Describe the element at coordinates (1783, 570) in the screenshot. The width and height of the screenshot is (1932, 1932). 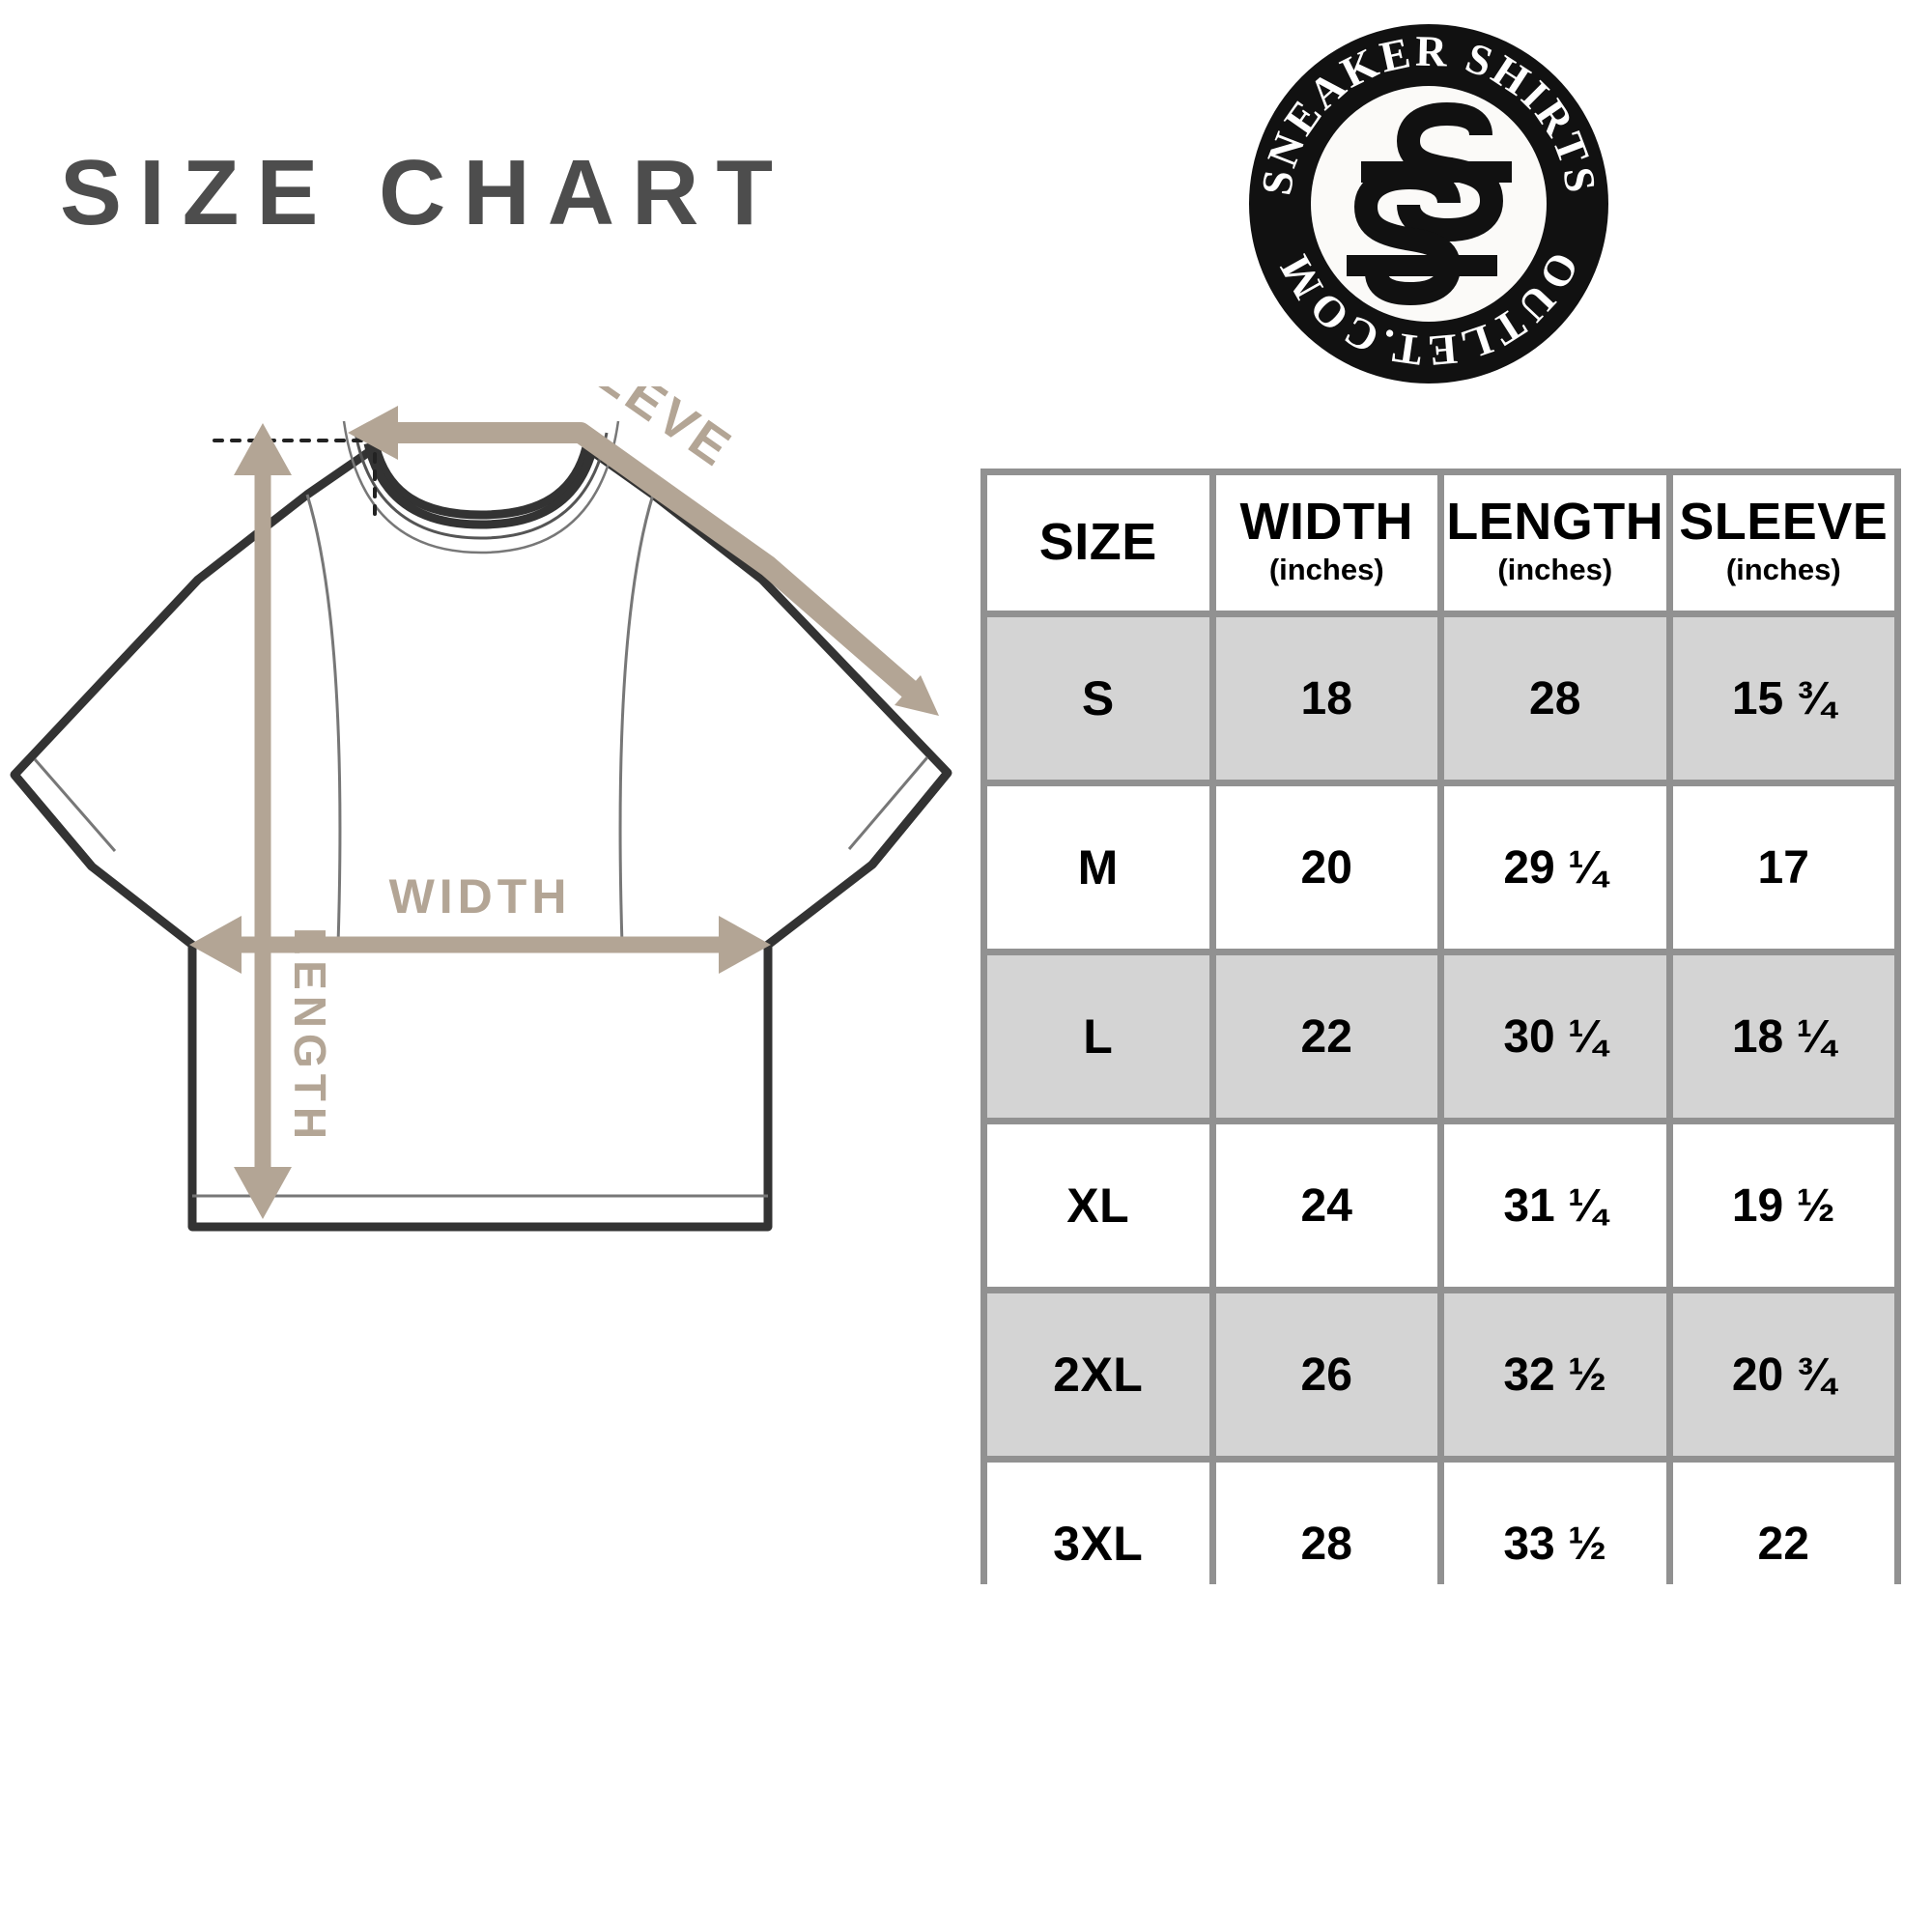
I see `column-header-sleeve-unit: (inches)` at that location.